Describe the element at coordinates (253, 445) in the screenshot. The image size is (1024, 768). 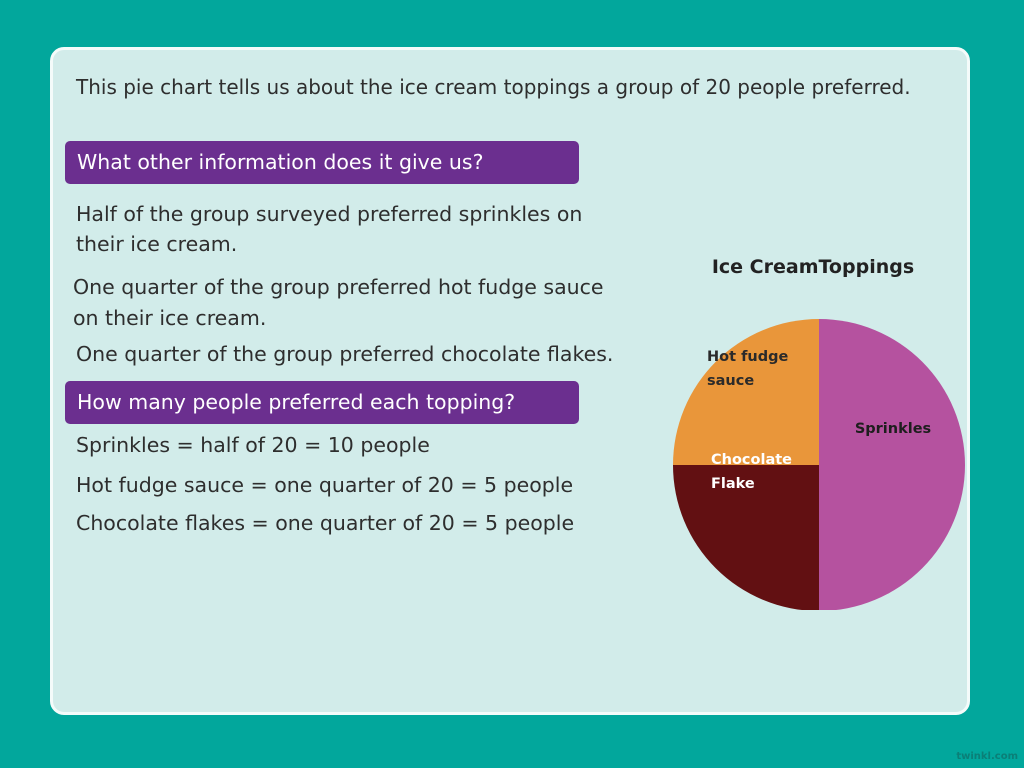
I see `answer-line: Sprinkles = half of 20 = 10 people` at that location.